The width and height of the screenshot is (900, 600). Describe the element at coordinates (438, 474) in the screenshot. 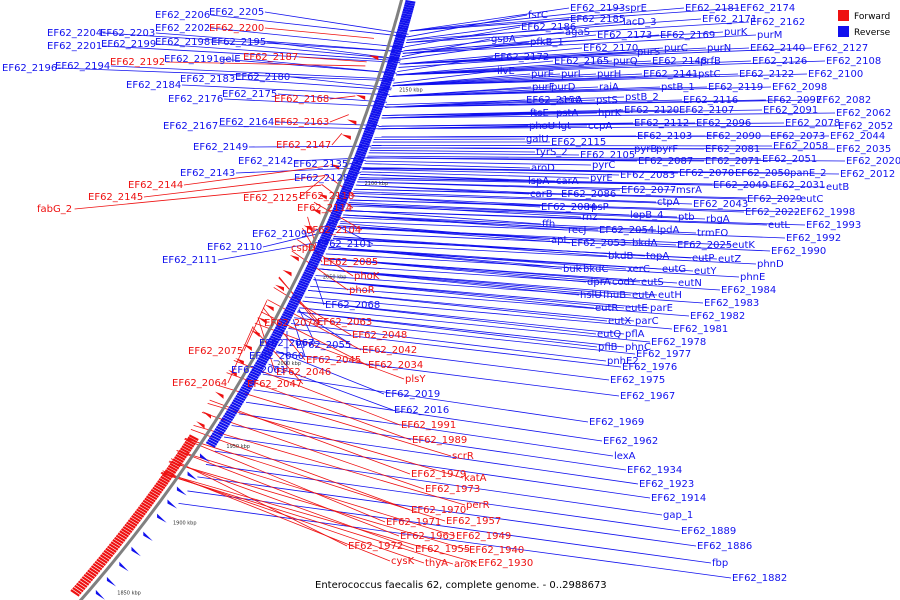

I see `forward-gene-label: EF62_1979` at that location.